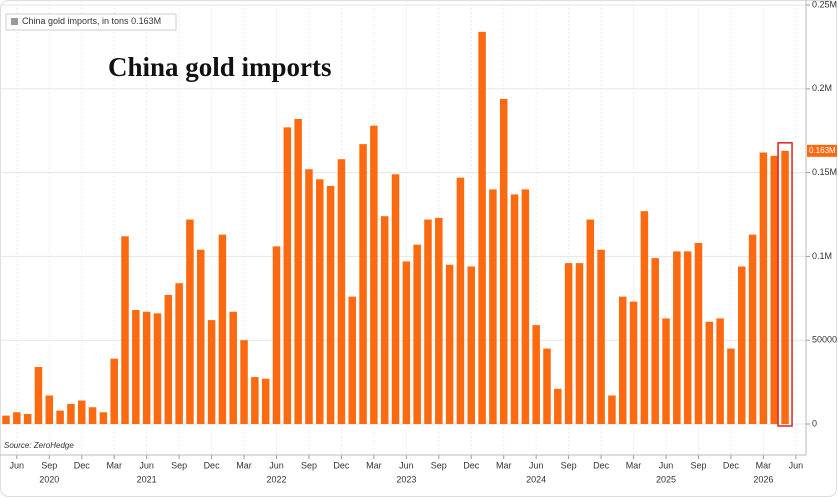 The height and width of the screenshot is (498, 838). What do you see at coordinates (75, 21) in the screenshot?
I see `legend-name: China gold imports, in tons` at bounding box center [75, 21].